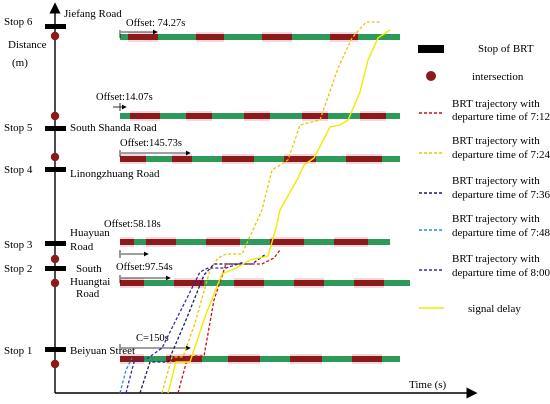 The width and height of the screenshot is (550, 404). What do you see at coordinates (113, 128) in the screenshot?
I see `stop-road: South Shanda Road` at bounding box center [113, 128].